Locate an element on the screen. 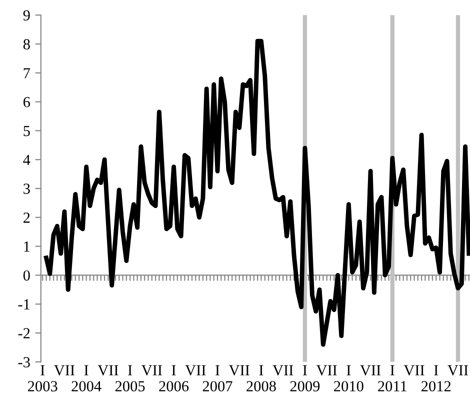 The image size is (470, 408). y-tick-label: 3 is located at coordinates (27, 189).